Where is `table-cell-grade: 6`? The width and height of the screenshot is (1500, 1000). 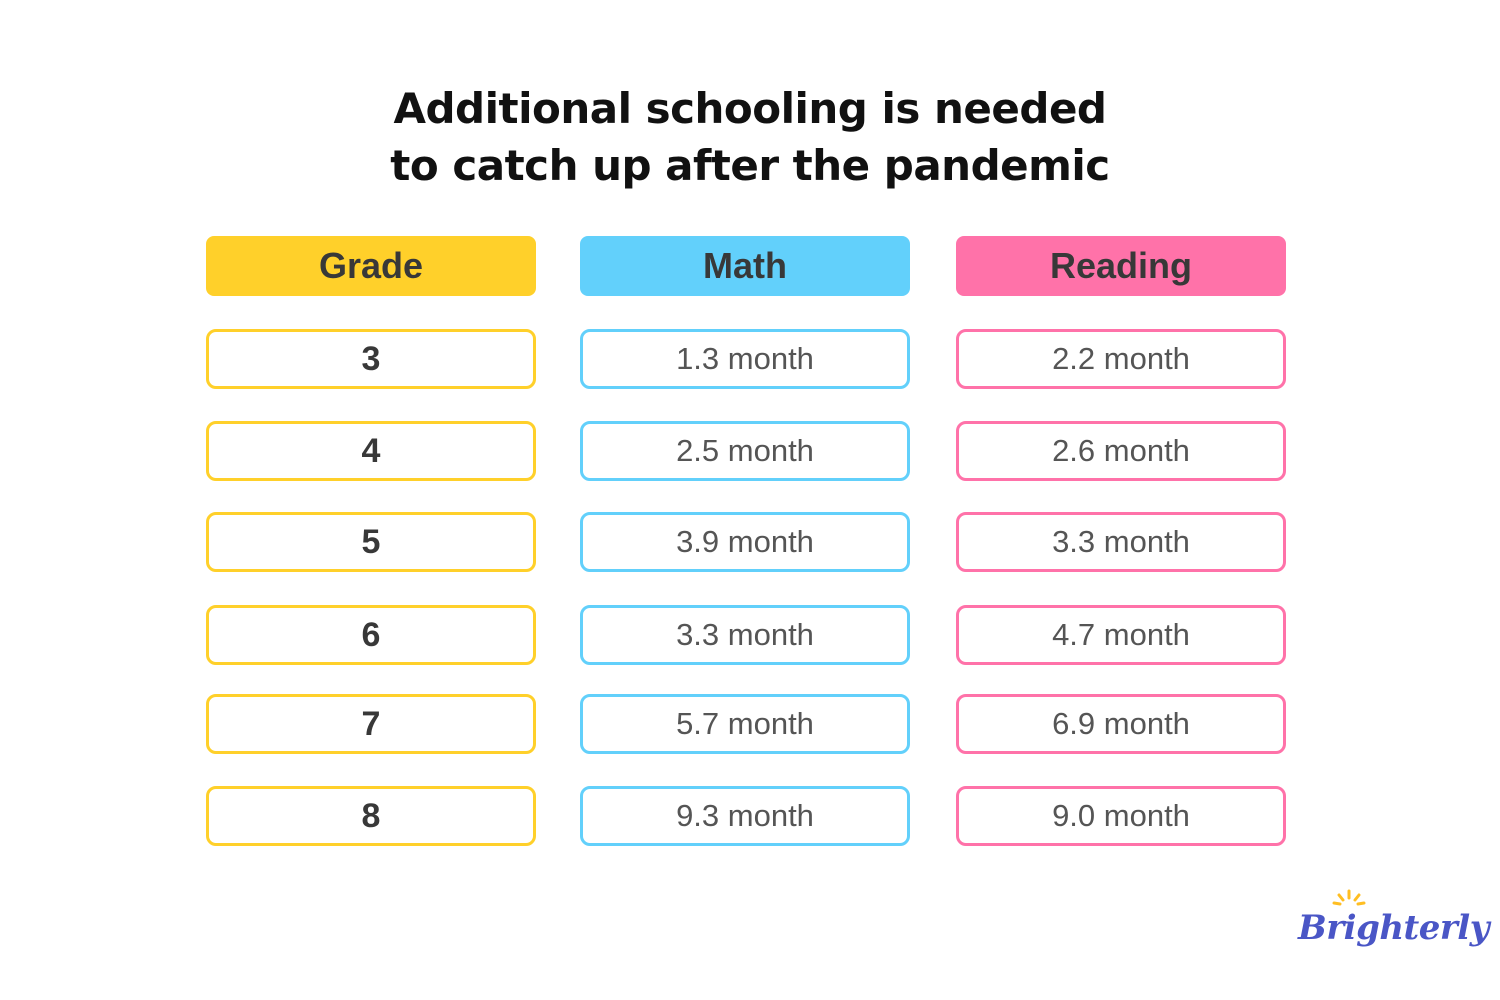
table-cell-grade: 6 is located at coordinates (371, 635).